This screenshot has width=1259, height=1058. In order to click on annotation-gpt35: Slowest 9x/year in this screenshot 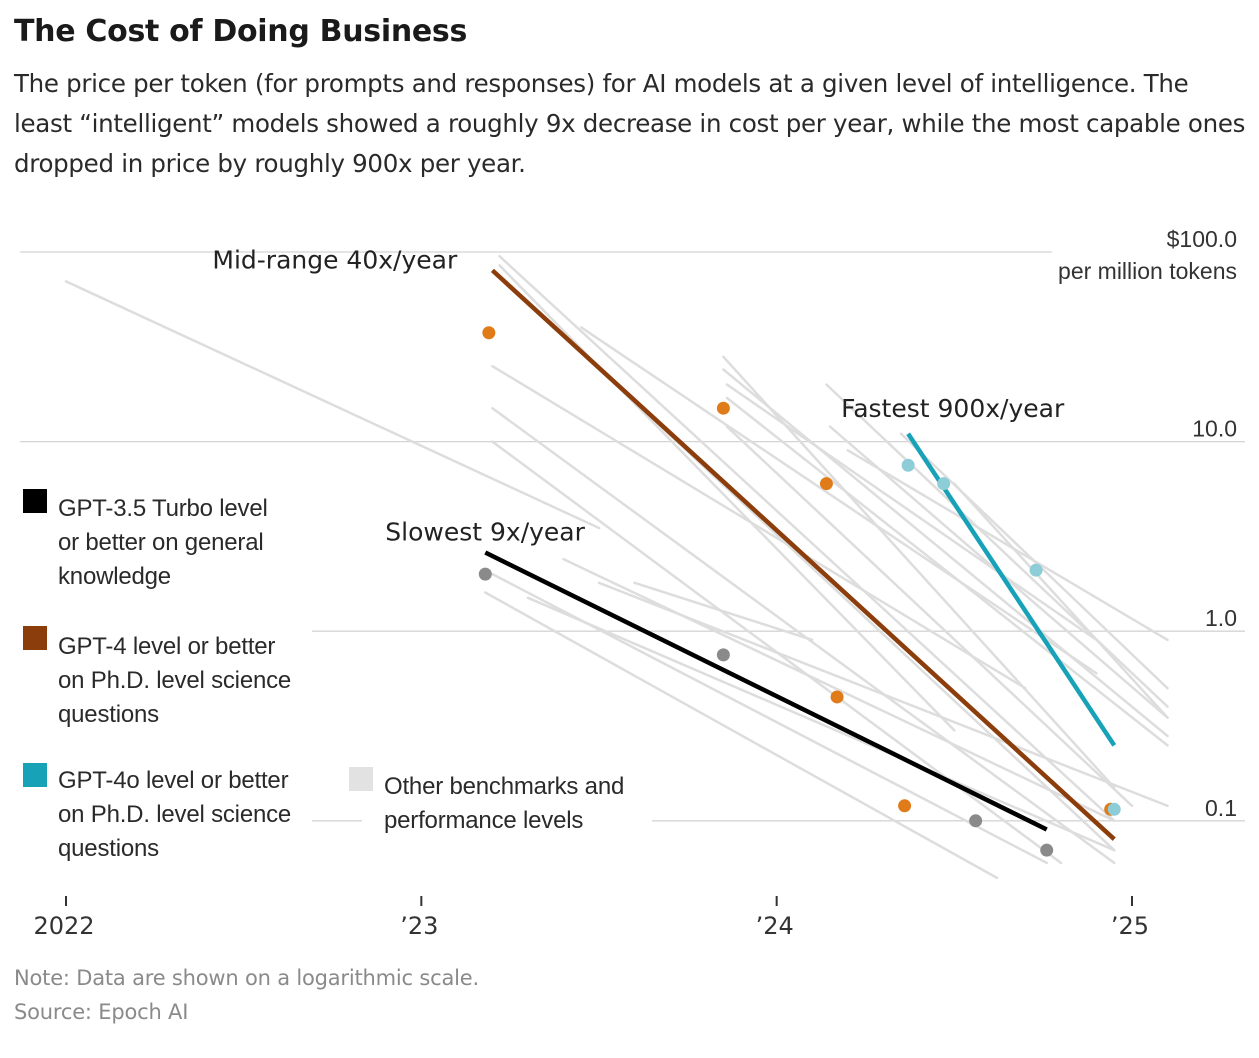, I will do `click(485, 532)`.